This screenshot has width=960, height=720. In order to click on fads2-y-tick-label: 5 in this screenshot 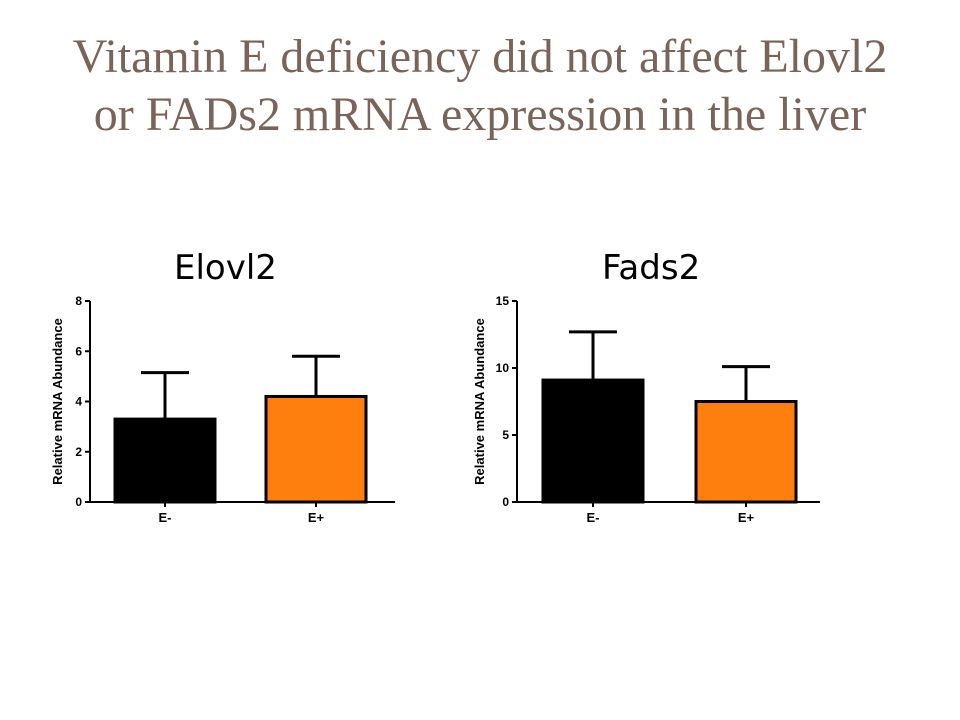, I will do `click(505, 435)`.